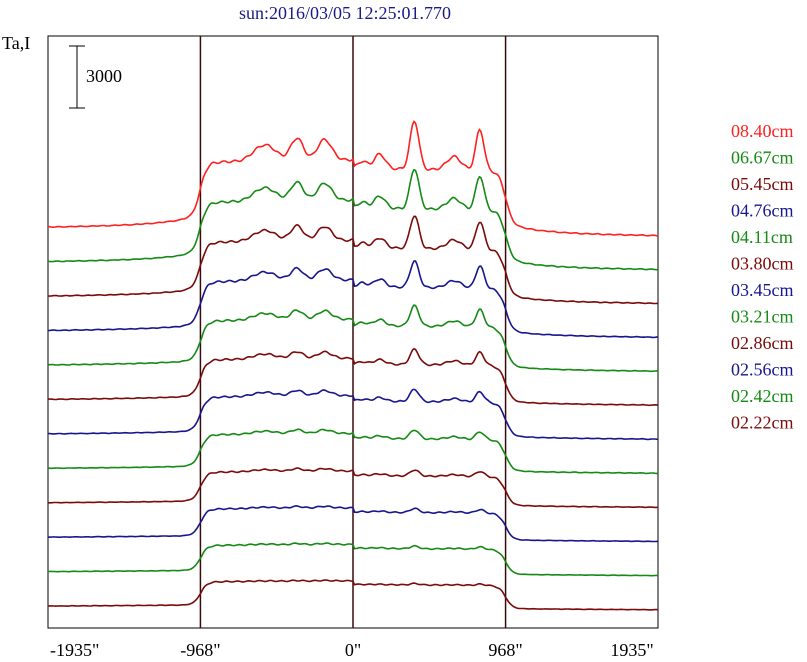  Describe the element at coordinates (762, 370) in the screenshot. I see `legend-entry: 02.56cm` at that location.